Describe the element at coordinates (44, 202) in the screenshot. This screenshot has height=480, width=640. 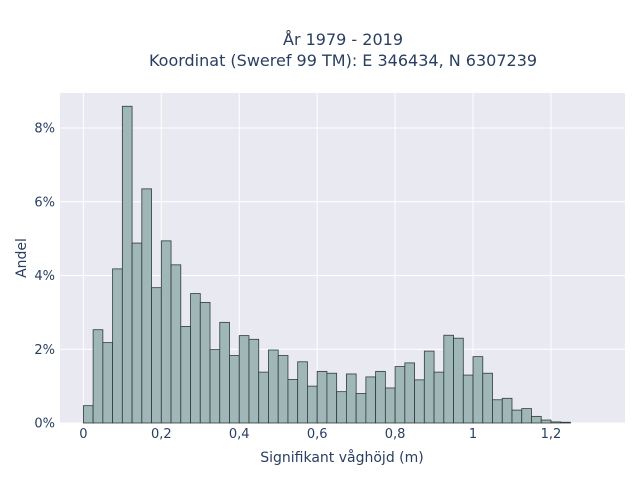
I see `y-tick-label-3: 6%` at that location.